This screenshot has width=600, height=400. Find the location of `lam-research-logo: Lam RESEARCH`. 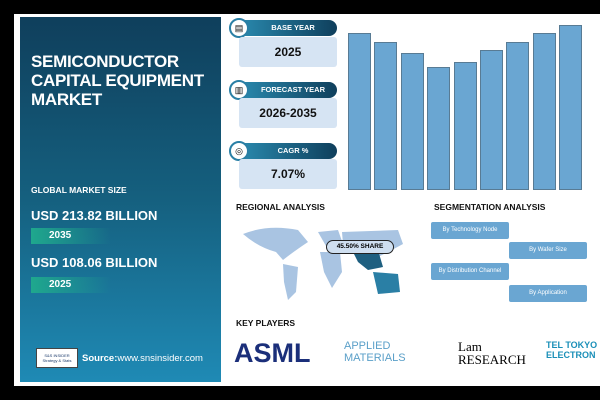

lam-research-logo: Lam RESEARCH is located at coordinates (492, 353).